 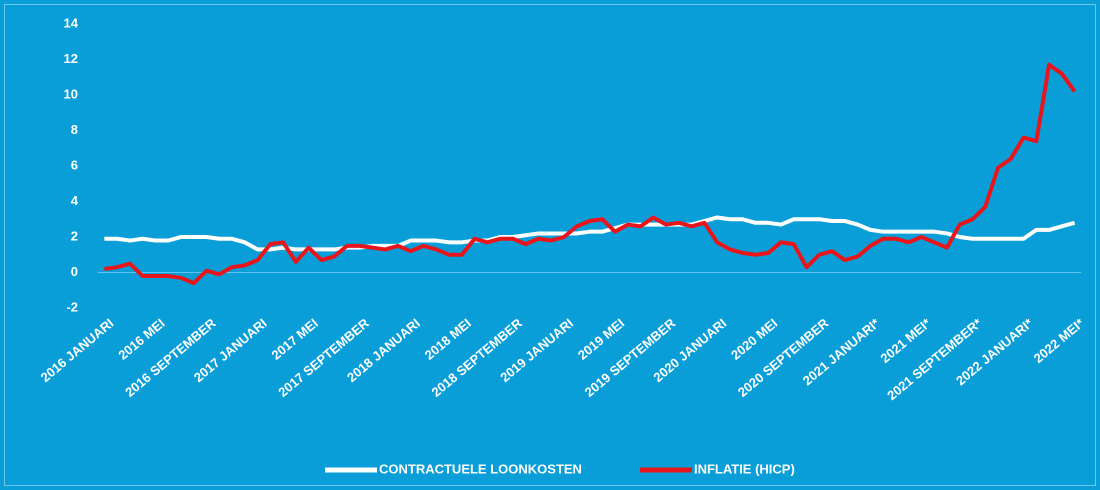 I want to click on y-tick-label: 0, so click(x=74, y=271).